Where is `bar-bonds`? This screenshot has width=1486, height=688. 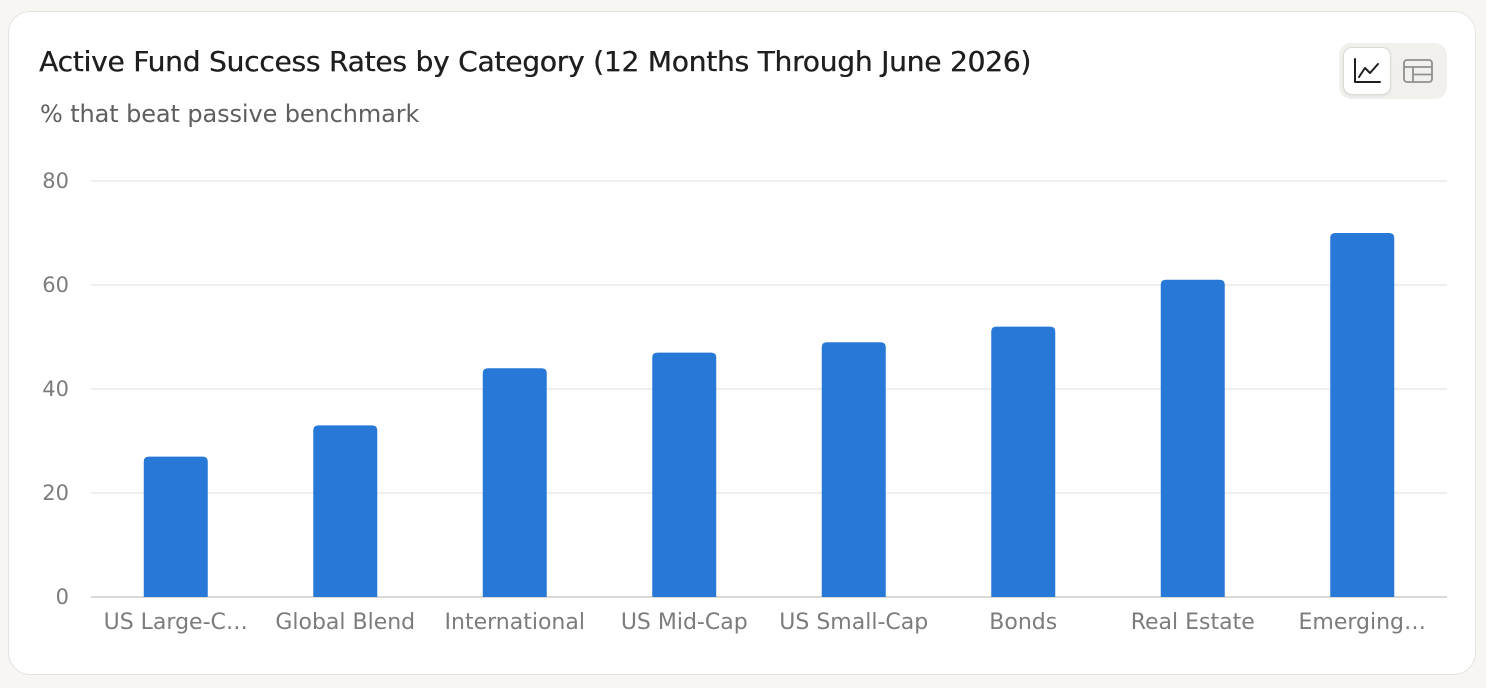 bar-bonds is located at coordinates (1023, 461).